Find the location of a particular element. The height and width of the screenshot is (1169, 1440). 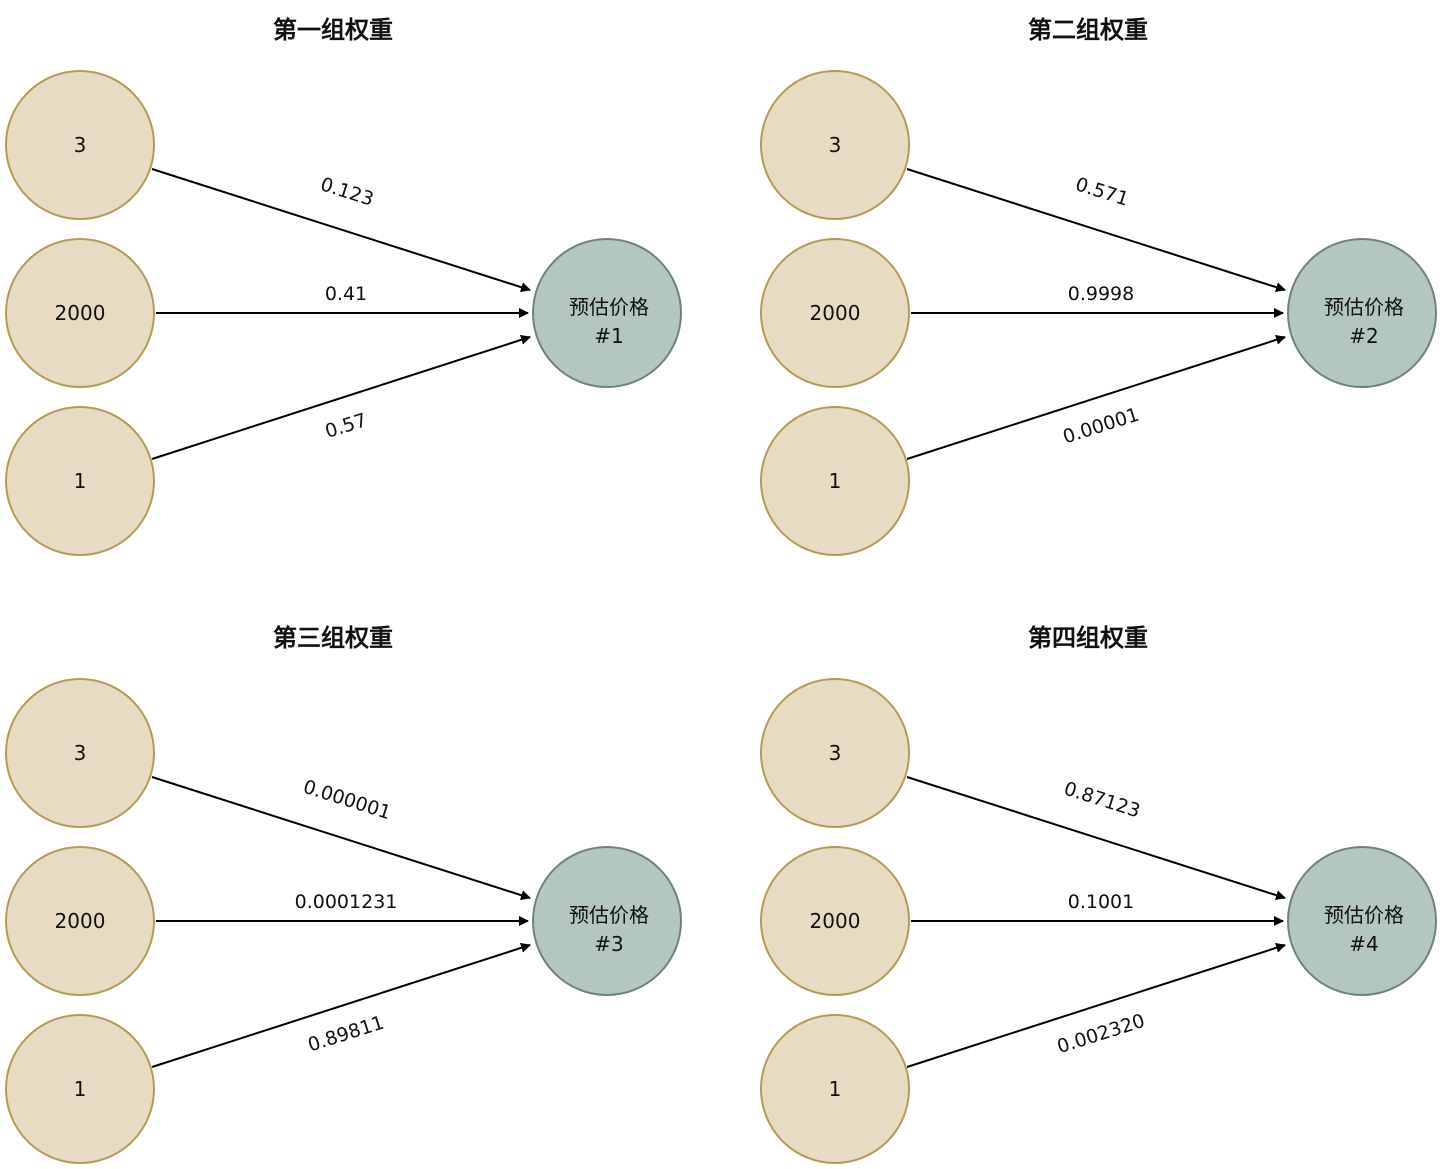

output-node-number: #3 is located at coordinates (608, 944).